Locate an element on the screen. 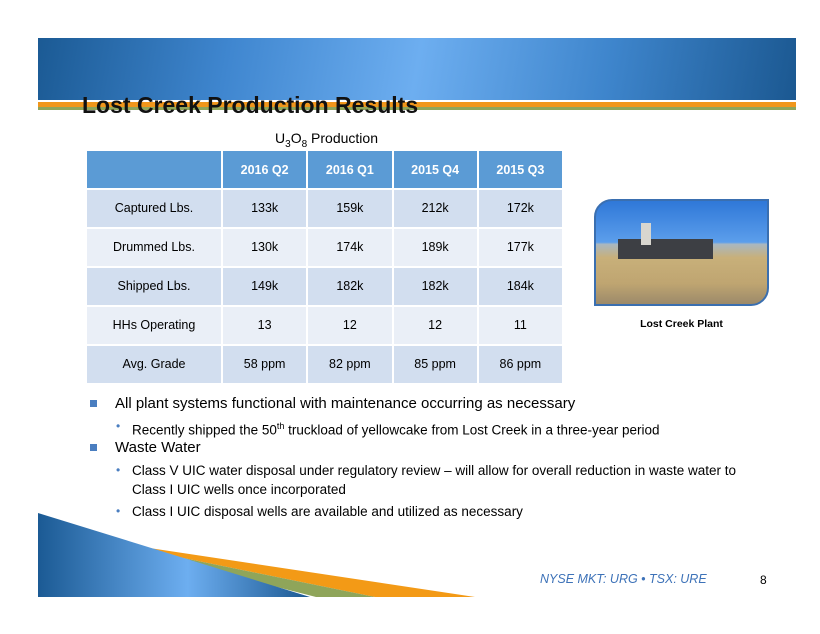 This screenshot has width=820, height=634. bullet-text: Waste Water is located at coordinates (158, 447).